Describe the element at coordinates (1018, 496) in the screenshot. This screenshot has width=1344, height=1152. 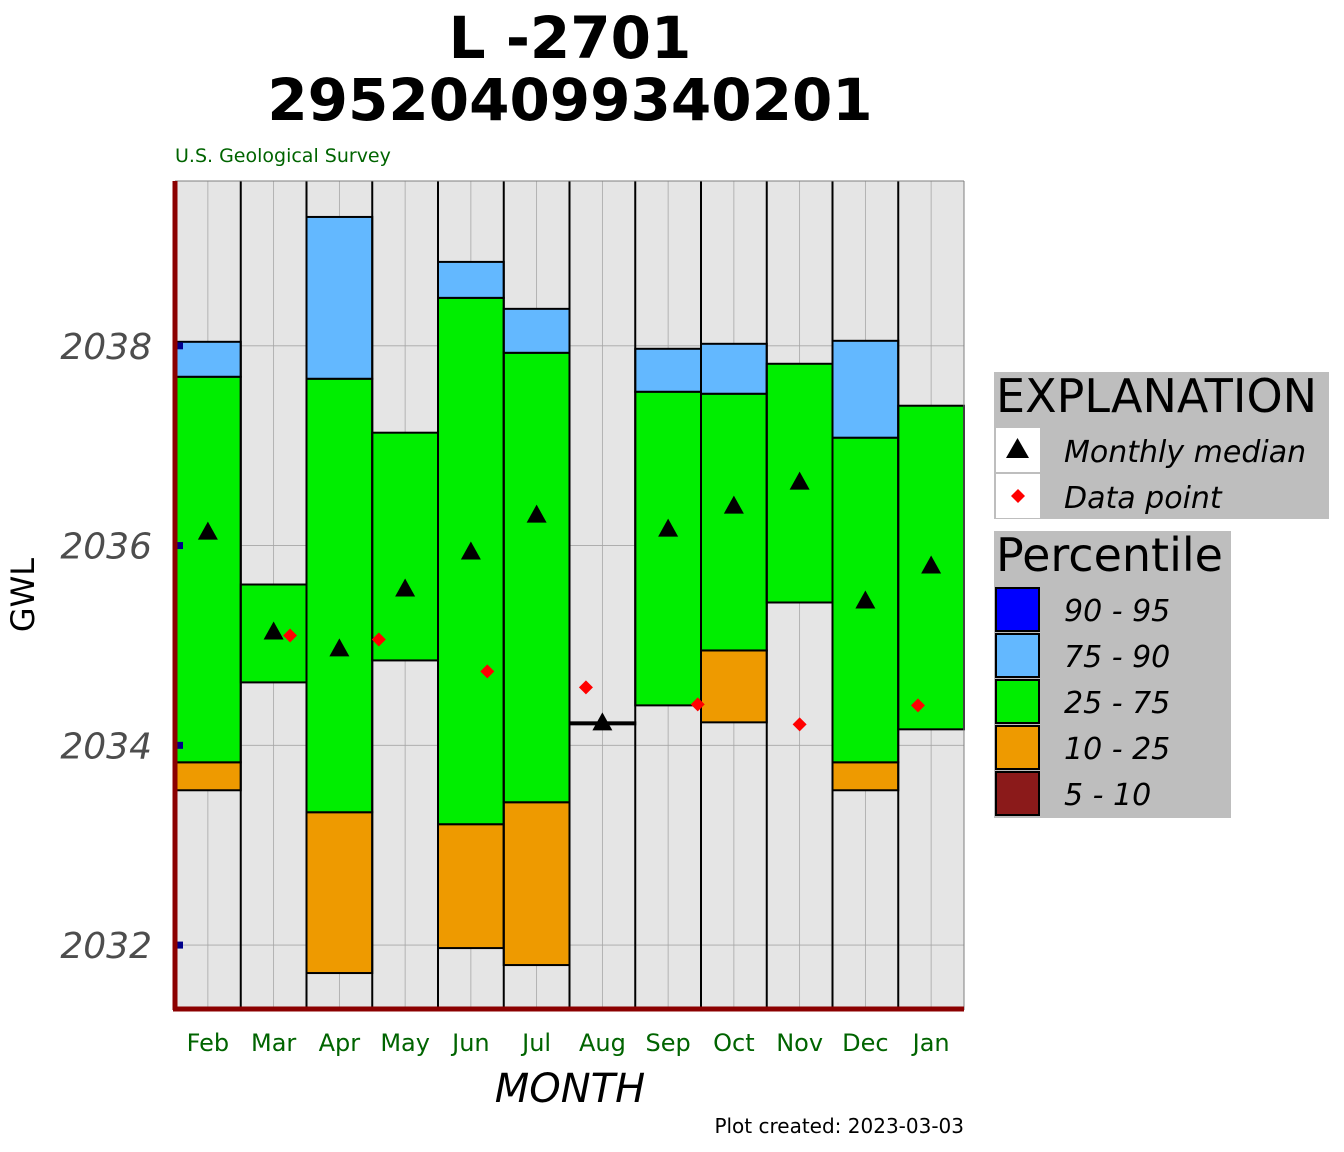
I see `legend-data-point-icon` at that location.